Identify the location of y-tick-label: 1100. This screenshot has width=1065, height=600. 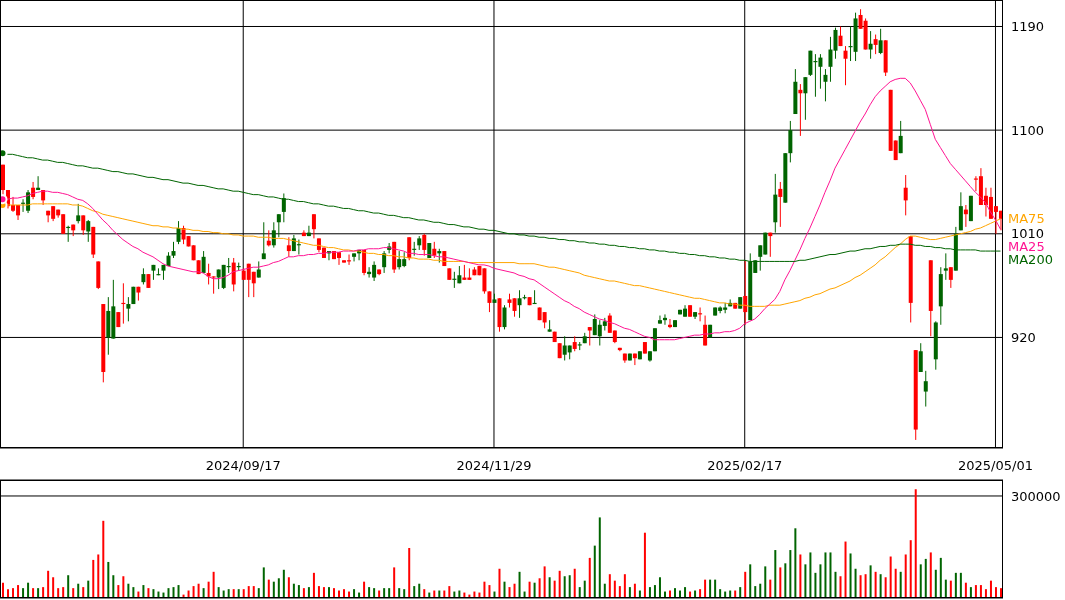
(1028, 130).